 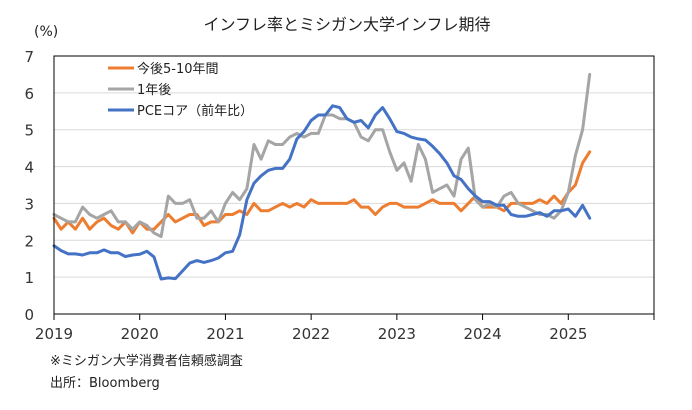 I want to click on x-tick-label: 2020, so click(x=140, y=334).